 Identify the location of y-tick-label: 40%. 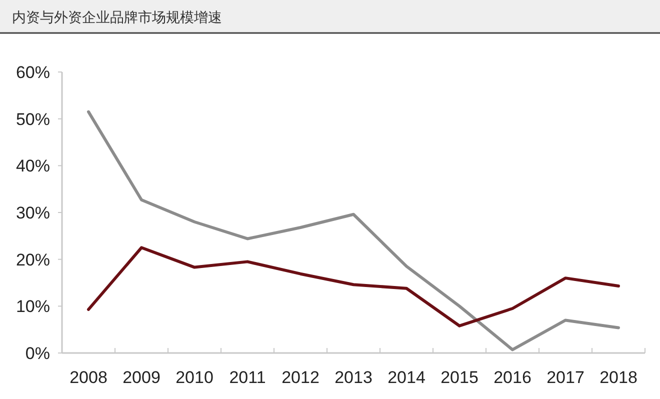
(33, 166).